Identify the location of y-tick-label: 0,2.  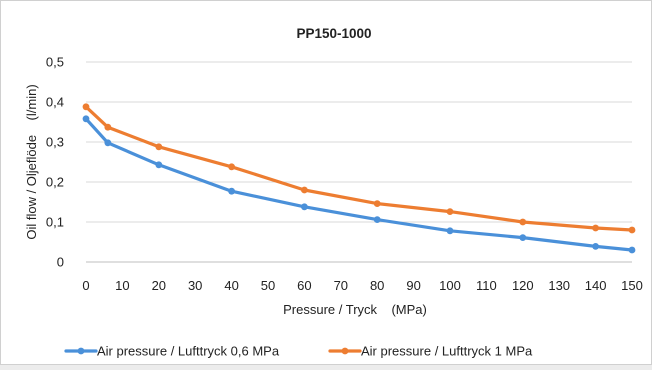
(55, 182).